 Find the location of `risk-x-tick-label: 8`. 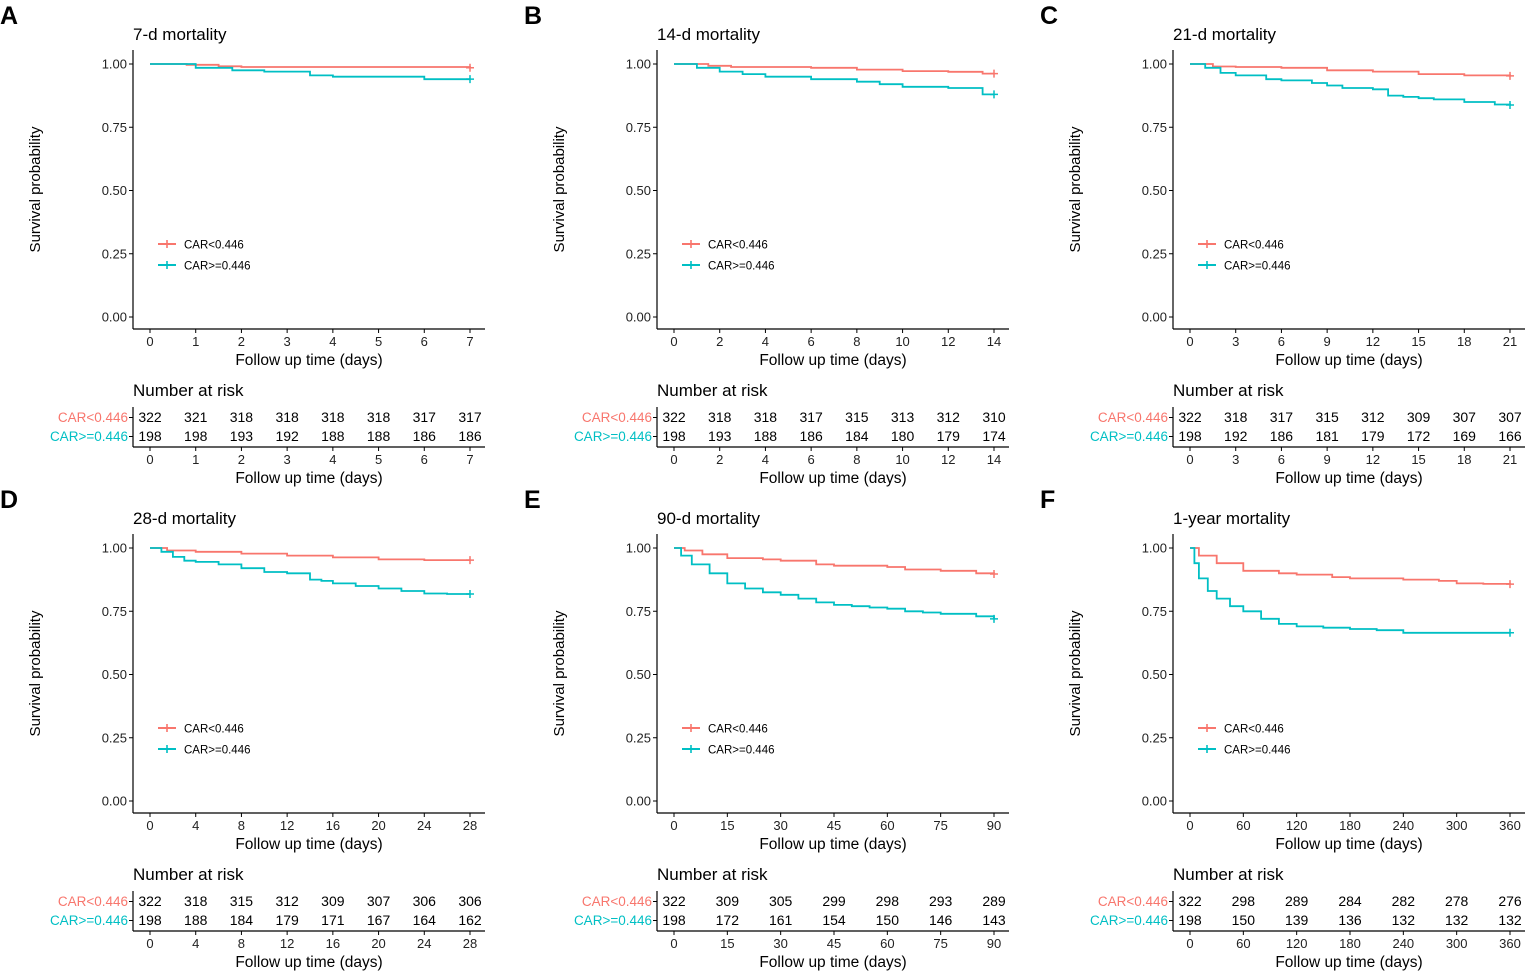

risk-x-tick-label: 8 is located at coordinates (241, 943).